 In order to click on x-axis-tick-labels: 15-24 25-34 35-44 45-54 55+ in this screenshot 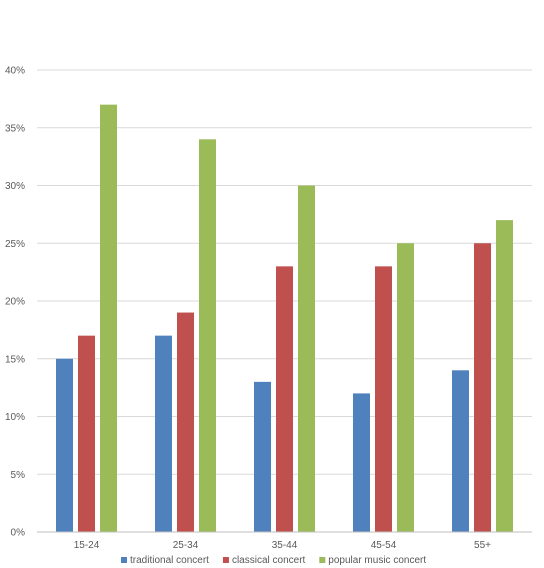, I will do `click(282, 545)`.